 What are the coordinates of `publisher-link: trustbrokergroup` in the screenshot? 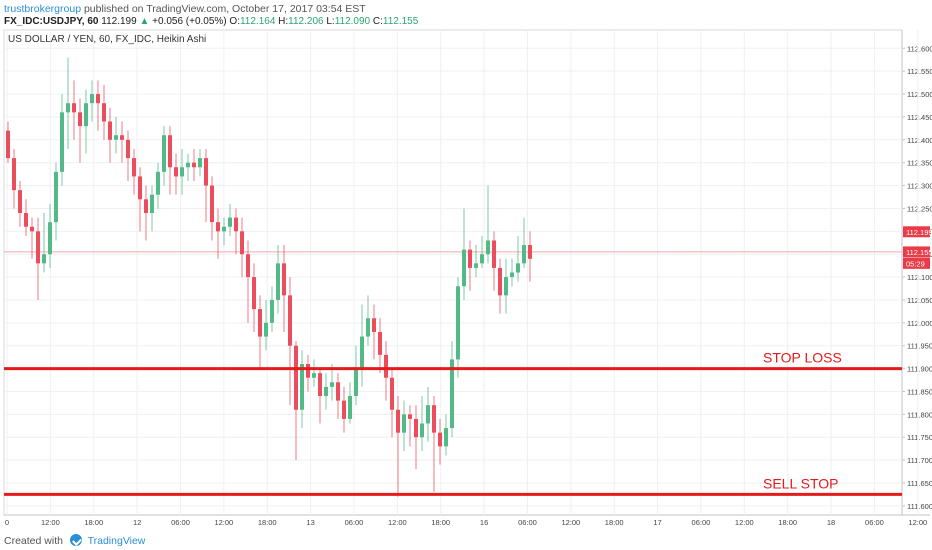 It's located at (43, 9).